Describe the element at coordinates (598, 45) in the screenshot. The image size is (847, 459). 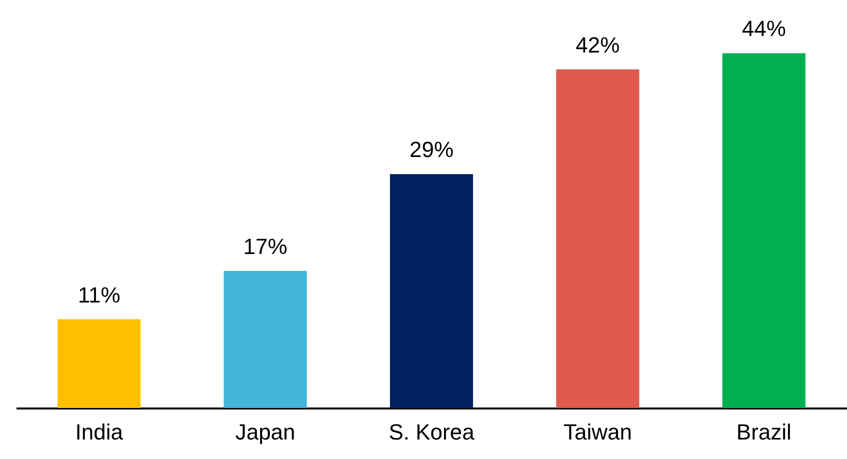
I see `data-label: 42%` at that location.